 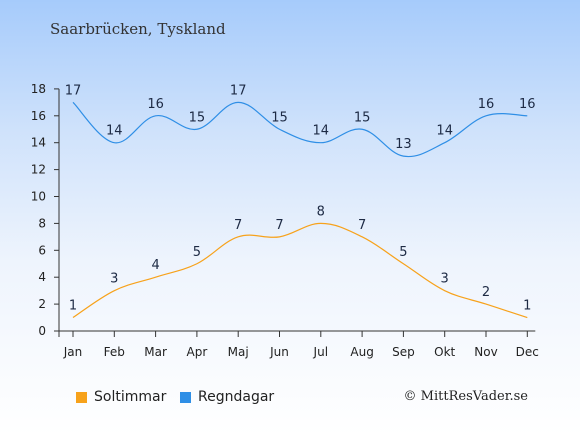 What do you see at coordinates (42, 277) in the screenshot?
I see `y-tick-label: 4` at bounding box center [42, 277].